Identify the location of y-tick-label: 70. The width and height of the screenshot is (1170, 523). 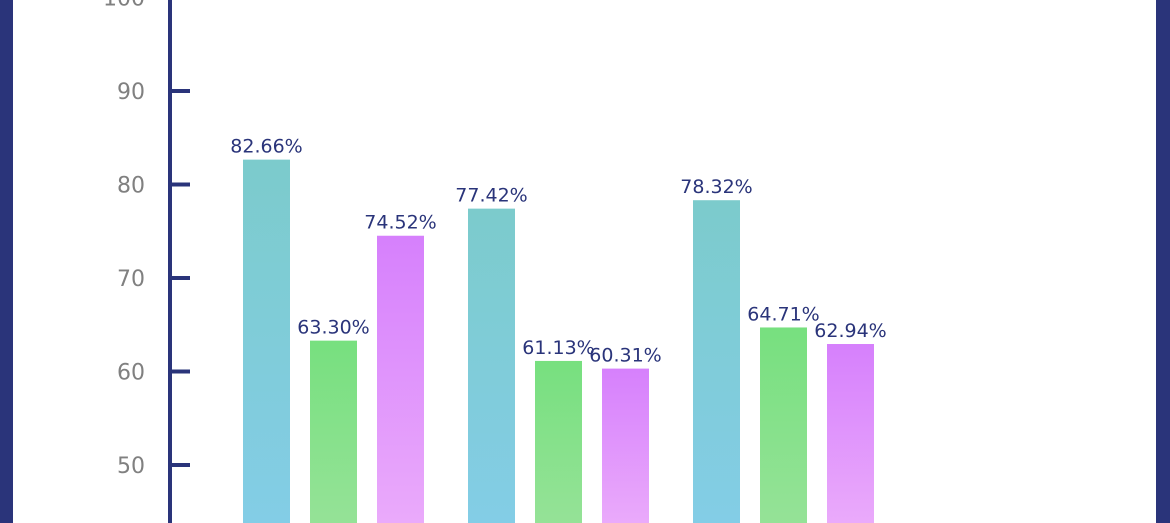
(131, 279).